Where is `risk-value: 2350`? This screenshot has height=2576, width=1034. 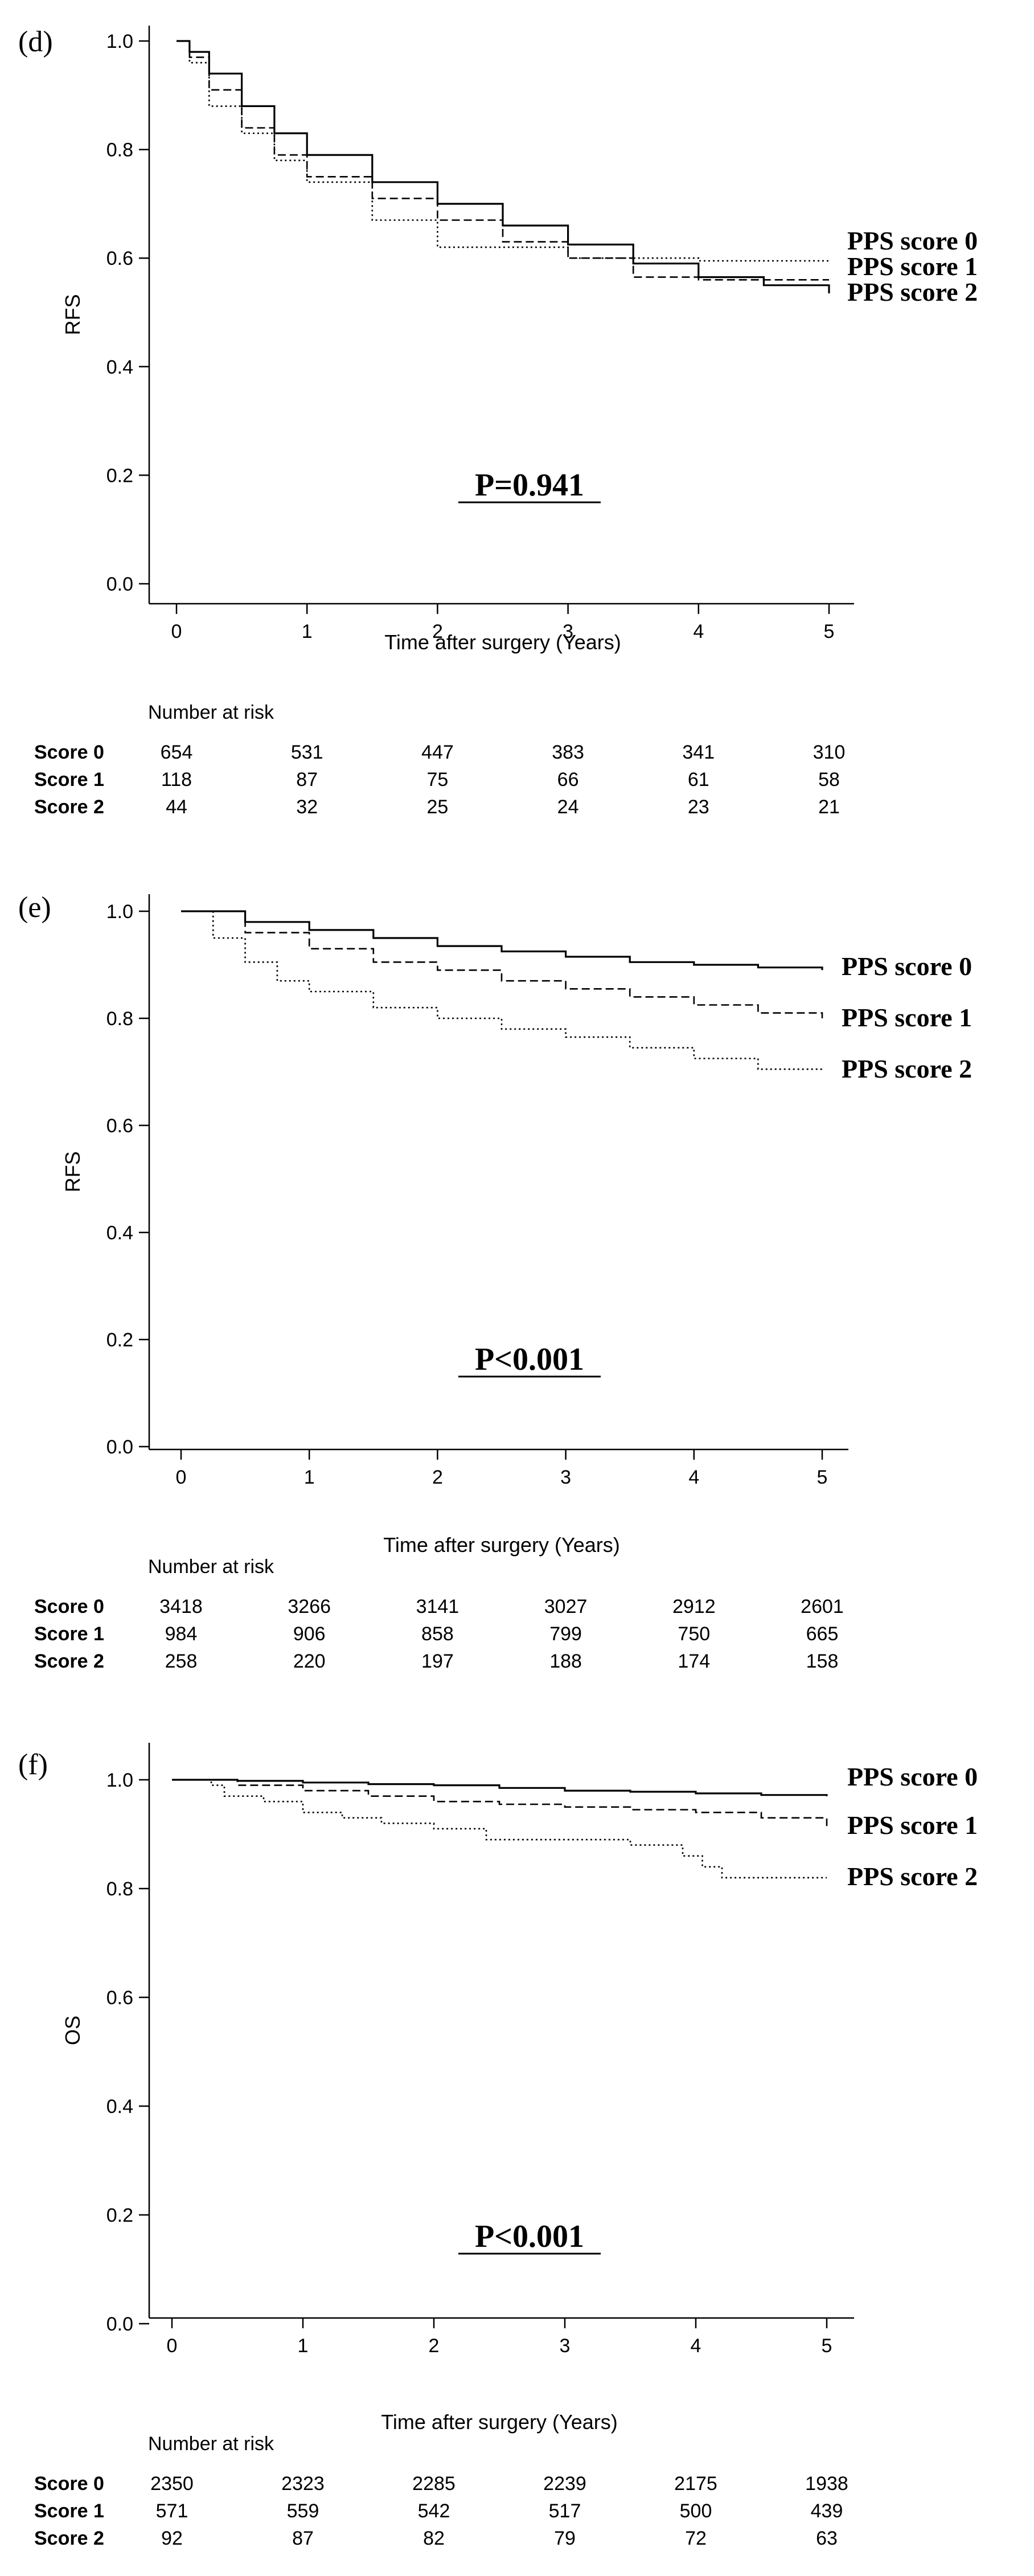
risk-value: 2350 is located at coordinates (172, 2484).